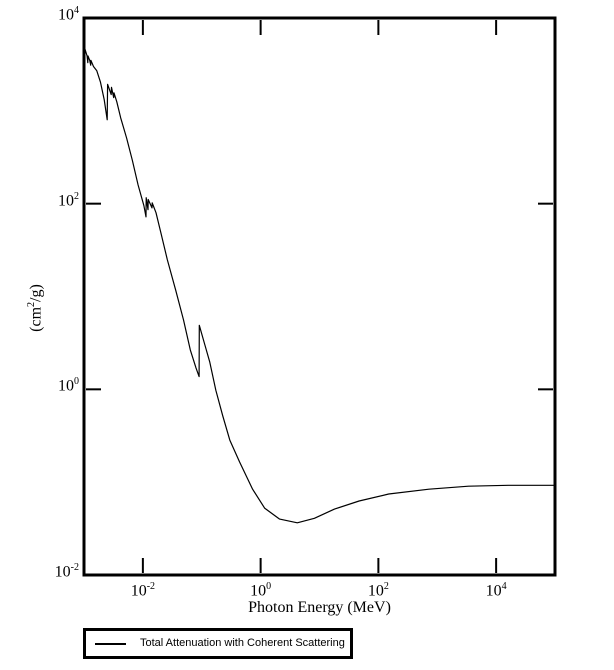 The image size is (614, 670). What do you see at coordinates (35, 308) in the screenshot?
I see `y-axis-label: (cm2/g)` at bounding box center [35, 308].